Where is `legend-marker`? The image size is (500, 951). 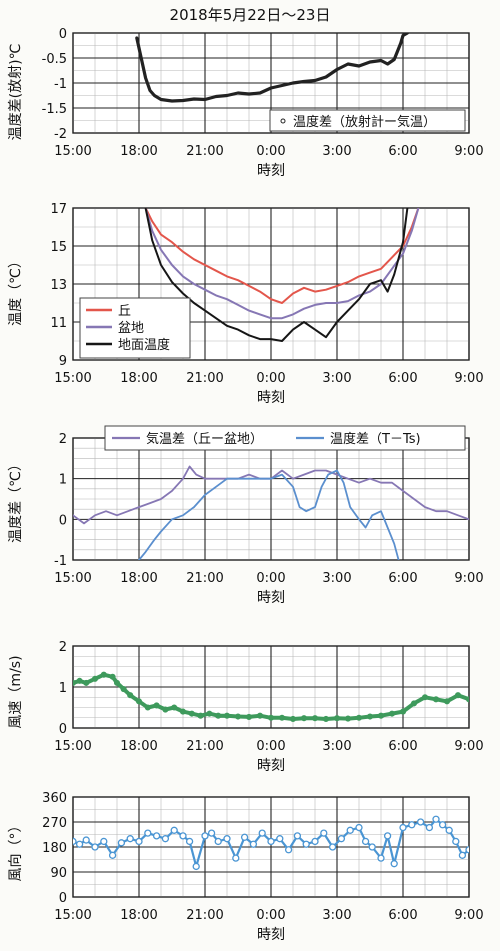
legend-marker is located at coordinates (283, 121).